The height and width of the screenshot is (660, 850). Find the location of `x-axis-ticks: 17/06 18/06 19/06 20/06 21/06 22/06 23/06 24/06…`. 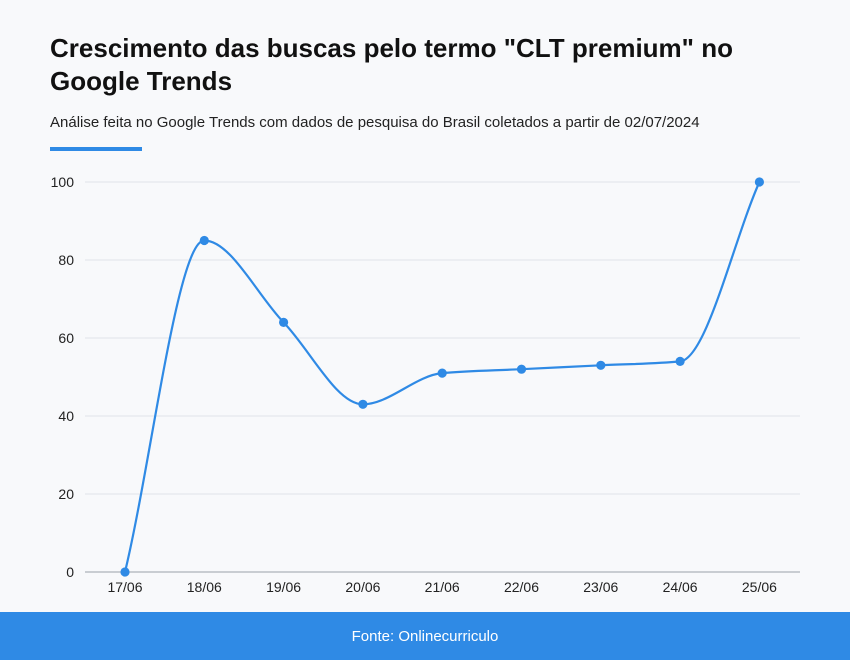

x-axis-ticks: 17/06 18/06 19/06 20/06 21/06 22/06 23/06 24/06… is located at coordinates (442, 587).